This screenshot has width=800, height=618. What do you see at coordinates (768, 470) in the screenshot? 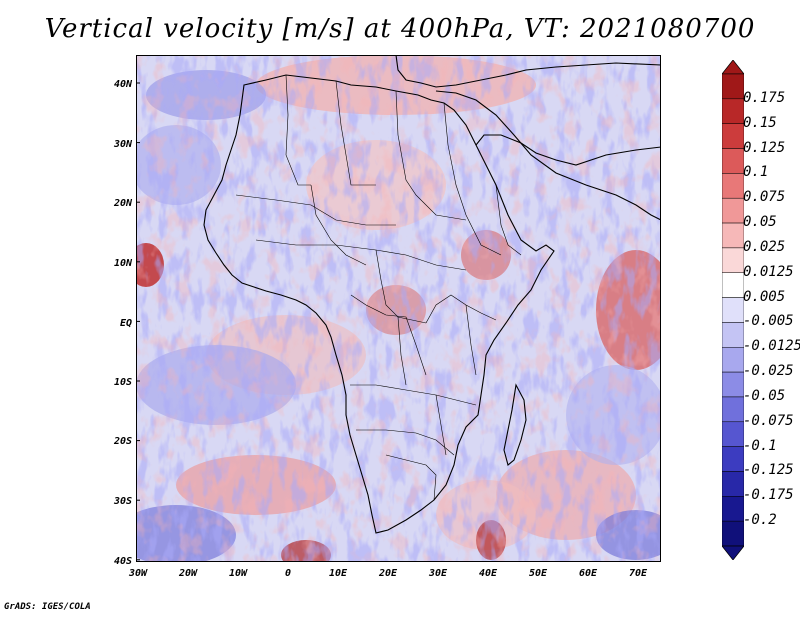
I see `colorbar-label: -0.125` at bounding box center [768, 470].